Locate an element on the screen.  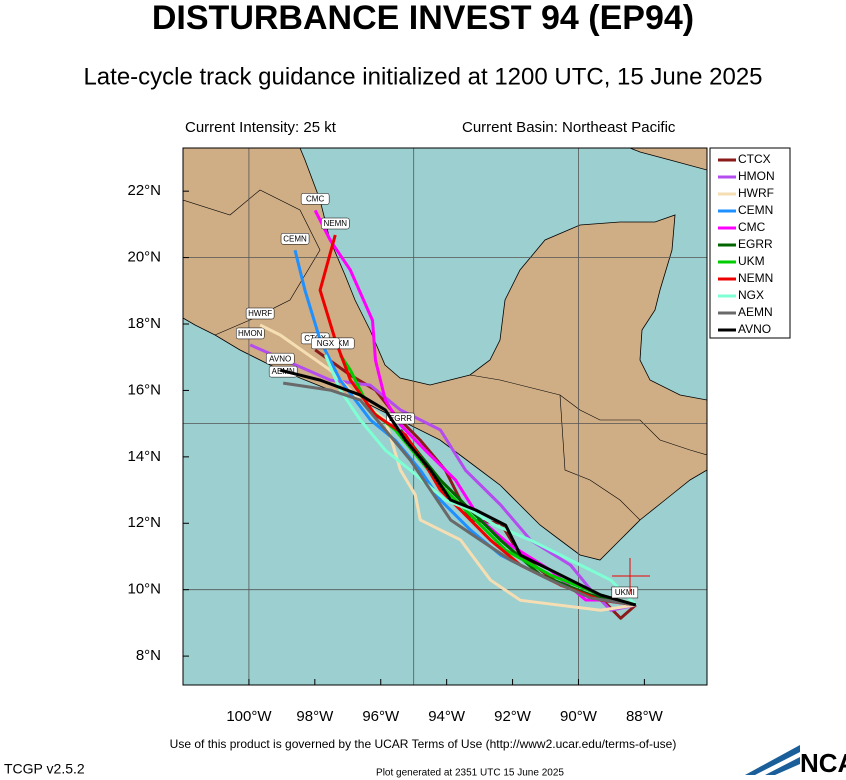
track-label: CEMN is located at coordinates (295, 238).